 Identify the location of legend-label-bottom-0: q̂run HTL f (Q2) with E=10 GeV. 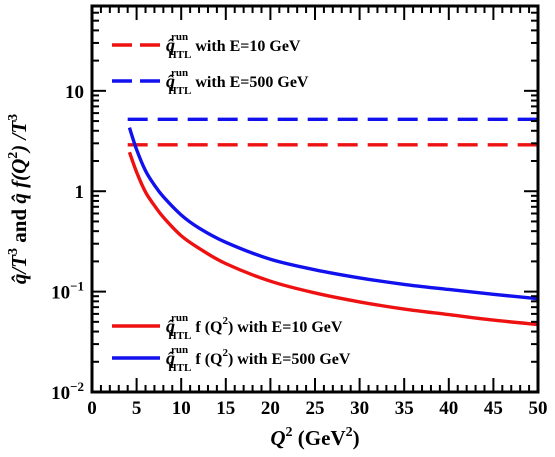
(254, 327).